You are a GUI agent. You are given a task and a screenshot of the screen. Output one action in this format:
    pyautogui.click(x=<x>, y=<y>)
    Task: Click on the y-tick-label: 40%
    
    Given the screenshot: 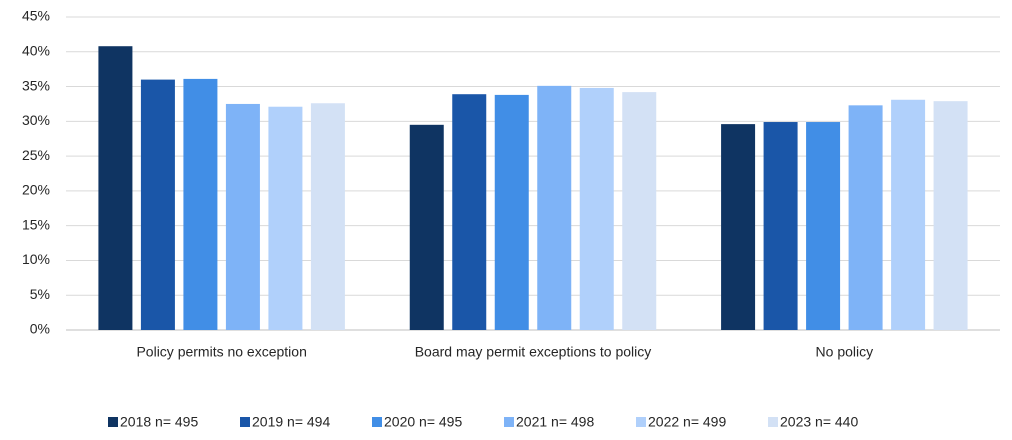 What is the action you would take?
    pyautogui.click(x=36, y=50)
    